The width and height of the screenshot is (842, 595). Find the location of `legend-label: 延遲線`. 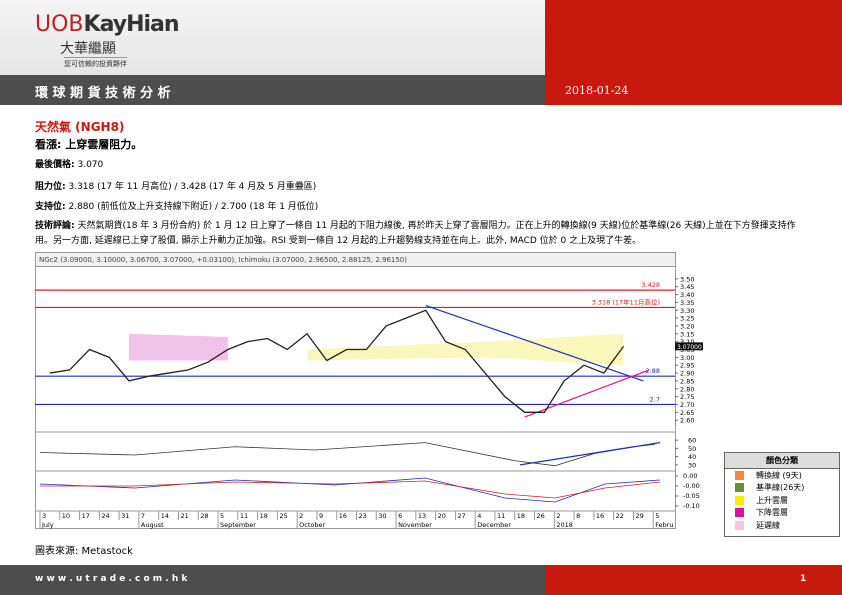

legend-label: 延遲線 is located at coordinates (768, 525).